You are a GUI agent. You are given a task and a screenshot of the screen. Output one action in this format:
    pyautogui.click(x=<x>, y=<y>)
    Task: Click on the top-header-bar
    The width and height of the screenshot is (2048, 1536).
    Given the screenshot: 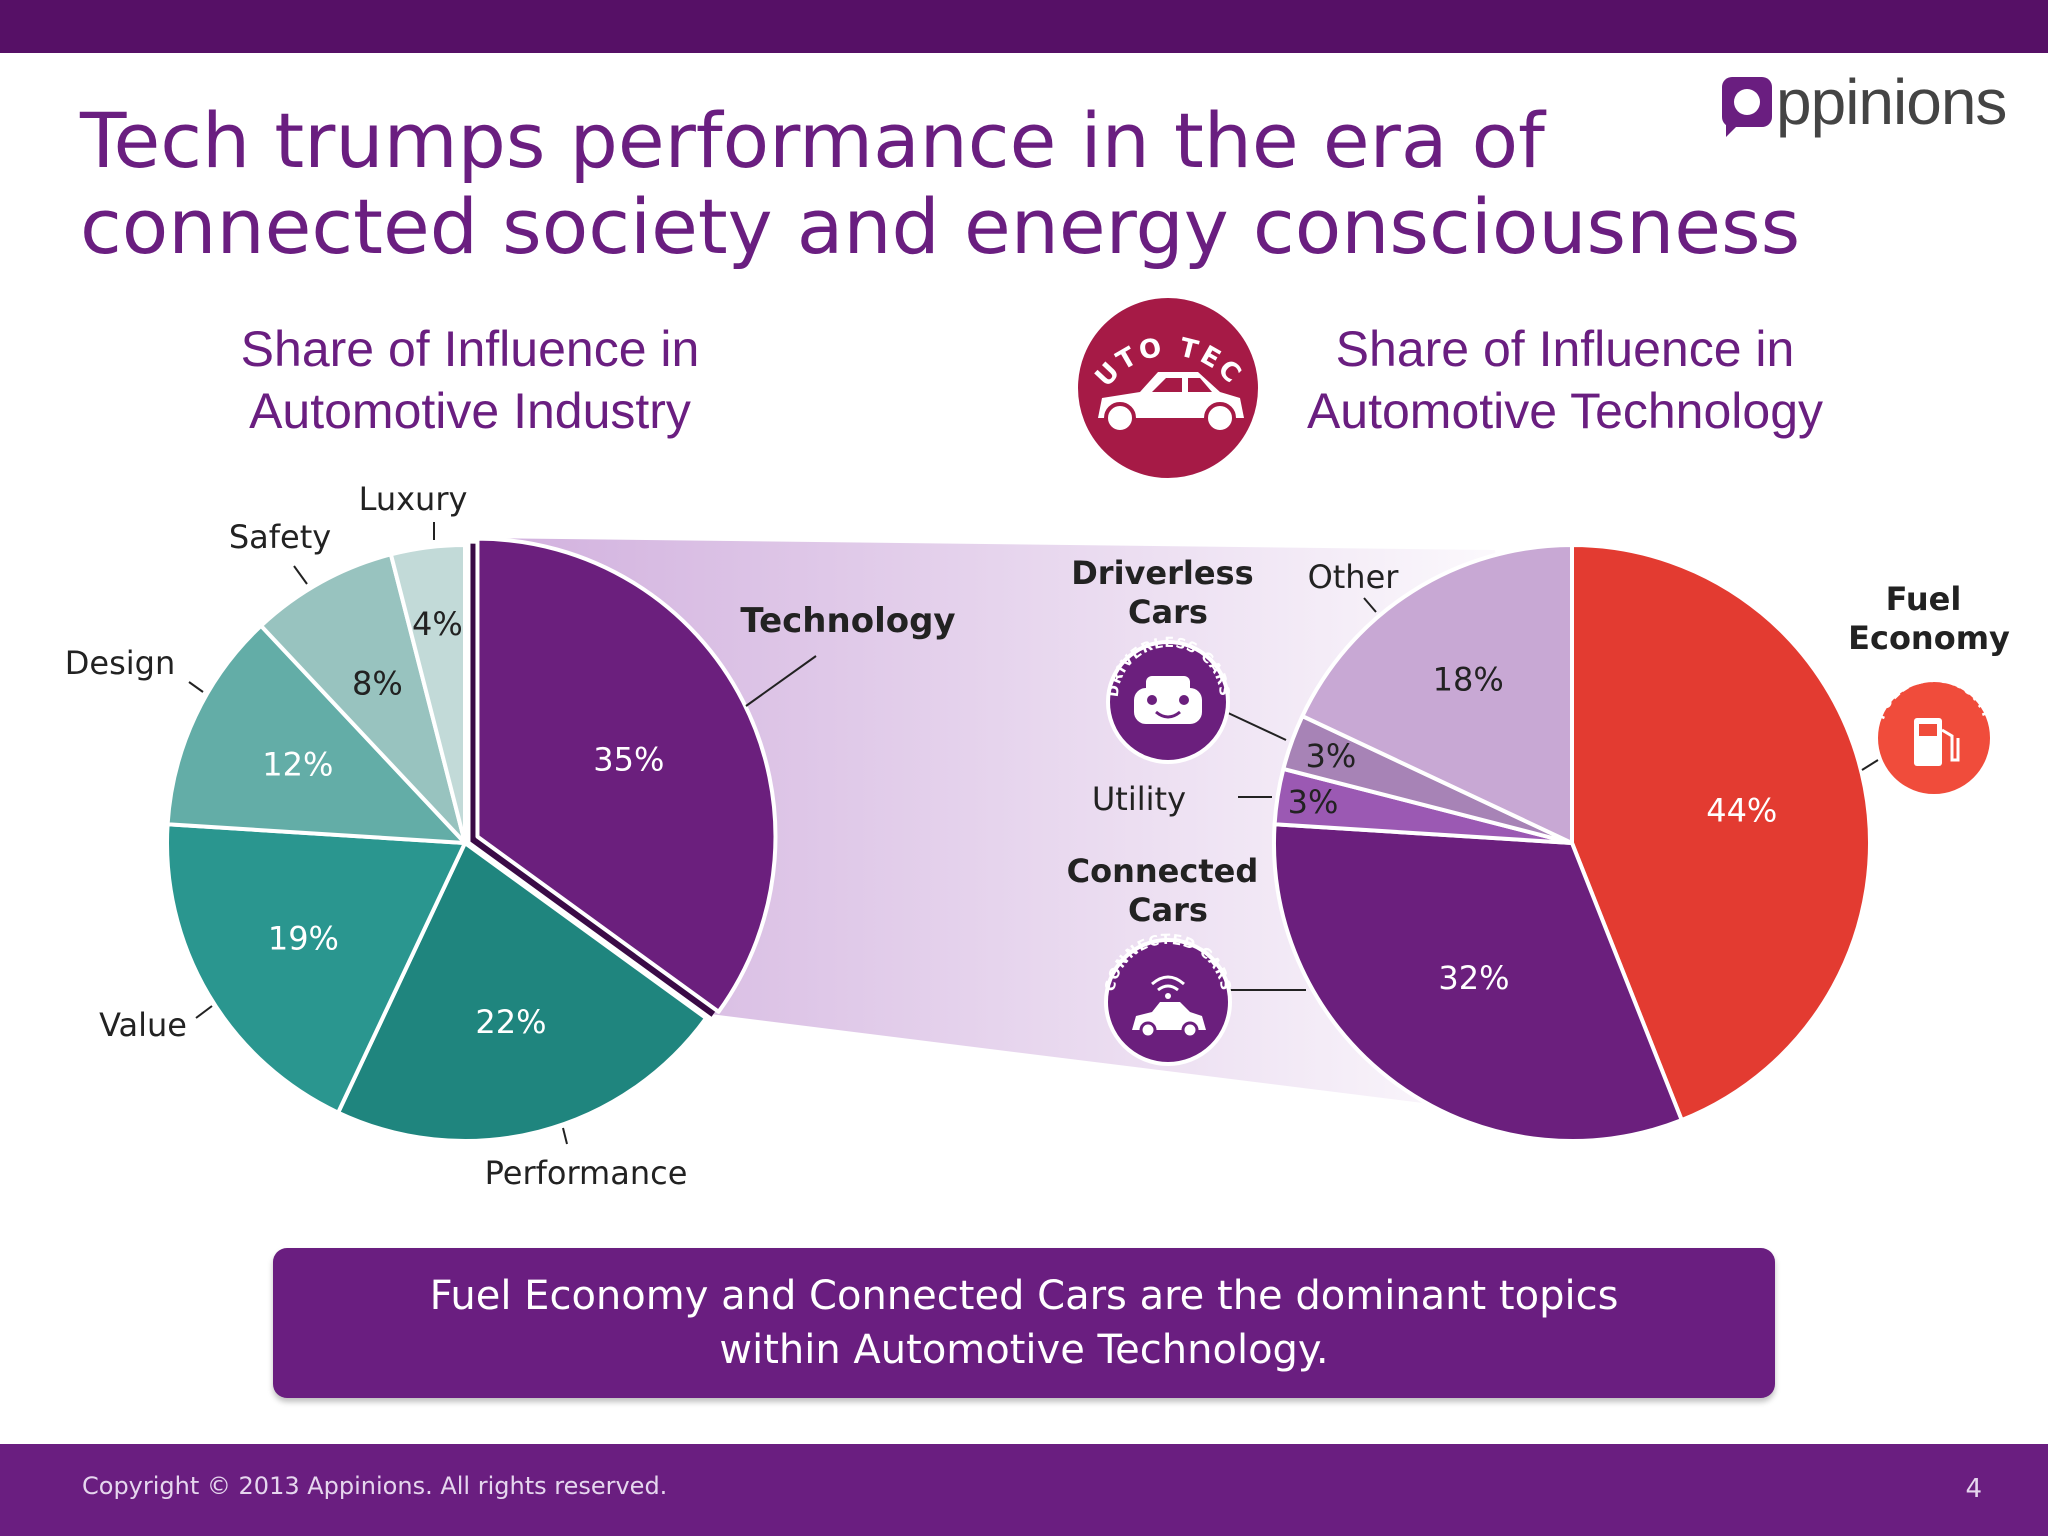 What is the action you would take?
    pyautogui.click(x=1024, y=26)
    